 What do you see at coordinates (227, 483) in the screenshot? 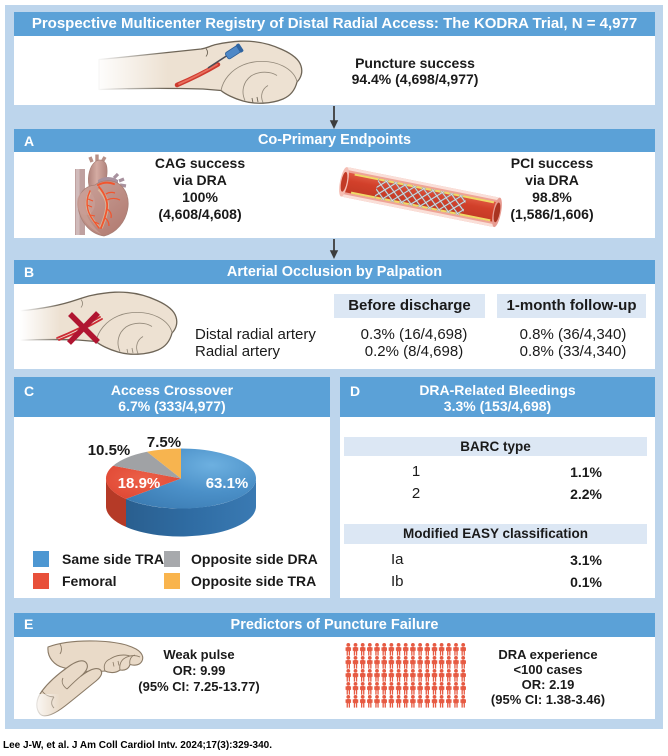
I see `svg-text: 63.1%` at bounding box center [227, 483].